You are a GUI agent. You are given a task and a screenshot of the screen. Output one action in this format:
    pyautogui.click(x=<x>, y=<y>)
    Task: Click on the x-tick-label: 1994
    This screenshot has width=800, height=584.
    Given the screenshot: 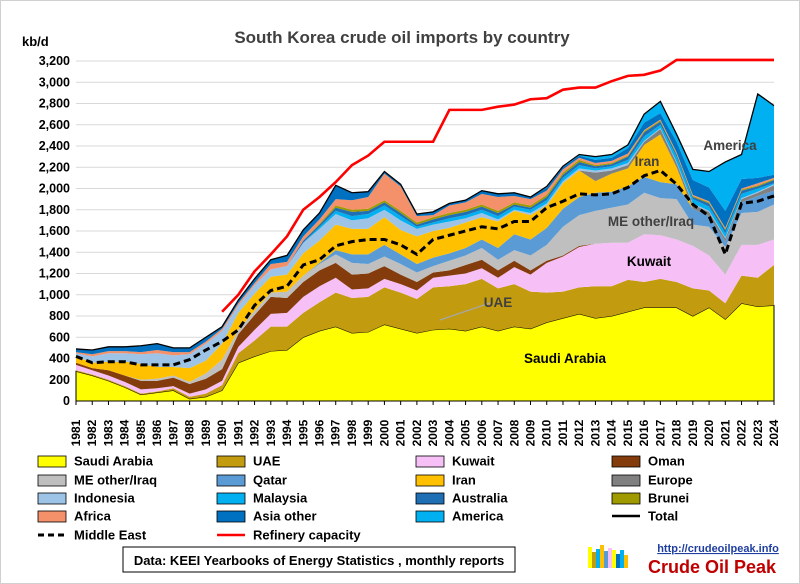 What is the action you would take?
    pyautogui.click(x=287, y=432)
    